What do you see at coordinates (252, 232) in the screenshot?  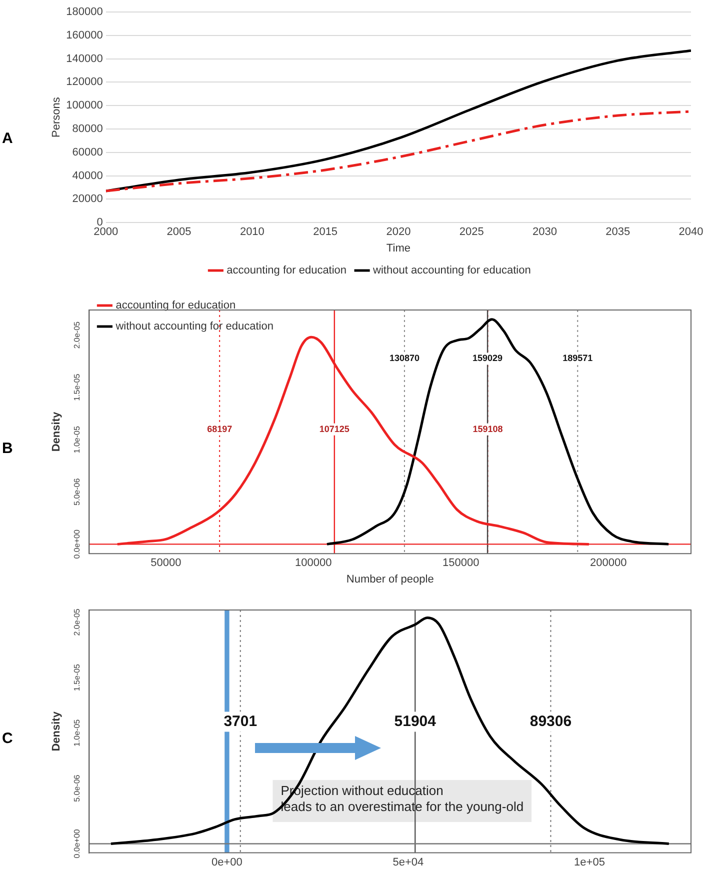 I see `x-tick-label: 2010` at bounding box center [252, 232].